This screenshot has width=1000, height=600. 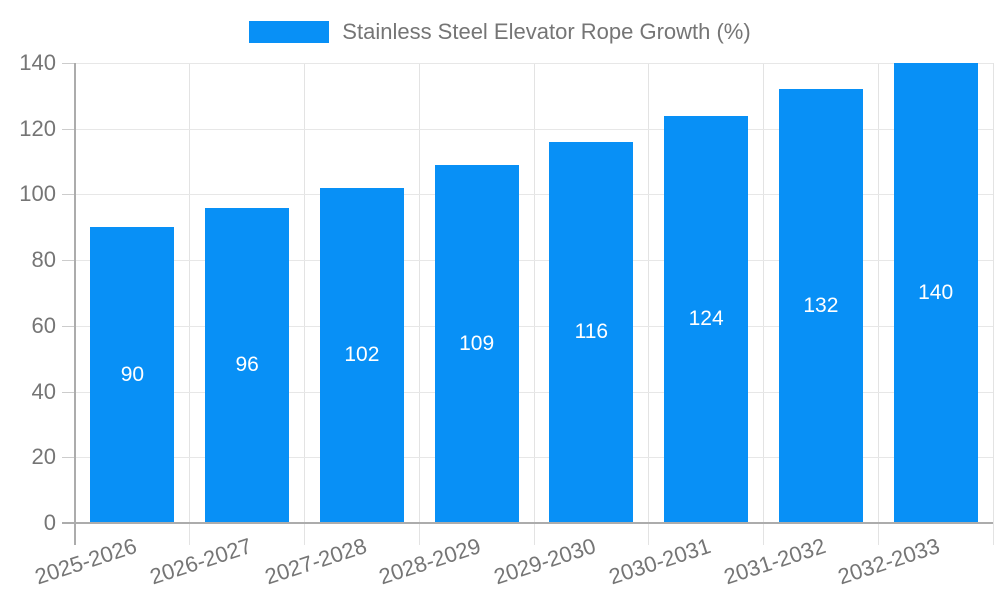 What do you see at coordinates (37, 128) in the screenshot?
I see `y-axis-tick-label: 120` at bounding box center [37, 128].